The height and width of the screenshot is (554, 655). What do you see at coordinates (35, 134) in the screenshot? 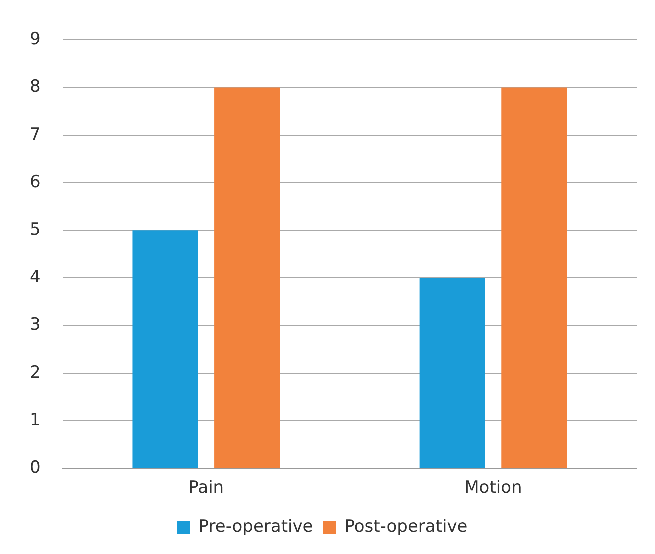
I see `y-tick-label: 7` at bounding box center [35, 134].